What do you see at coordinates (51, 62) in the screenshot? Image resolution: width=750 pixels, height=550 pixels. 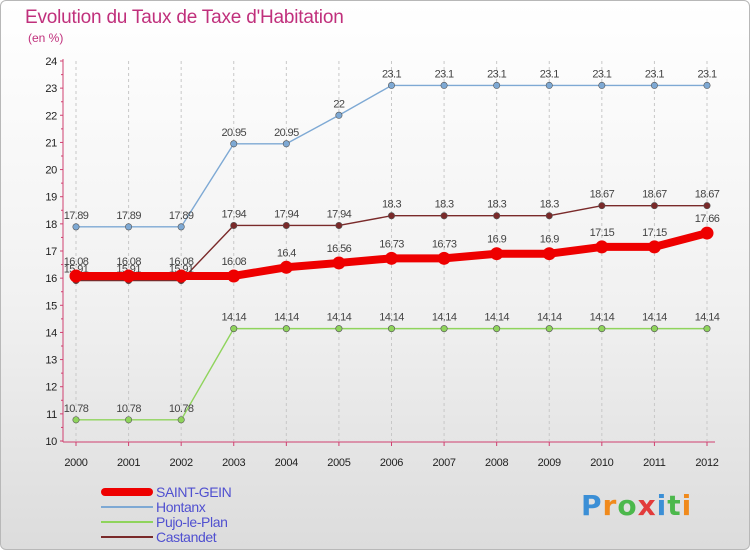 I see `y-tick-label: 24` at bounding box center [51, 62].